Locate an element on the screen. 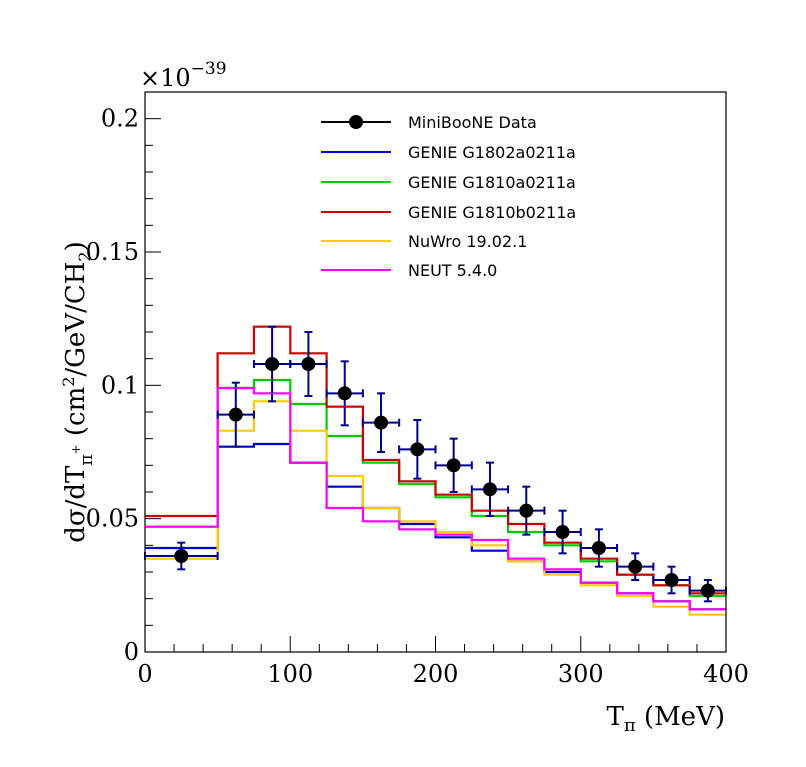 The width and height of the screenshot is (806, 767). legend-entry-nuwro: NuWro 19.02.1 is located at coordinates (424, 241).